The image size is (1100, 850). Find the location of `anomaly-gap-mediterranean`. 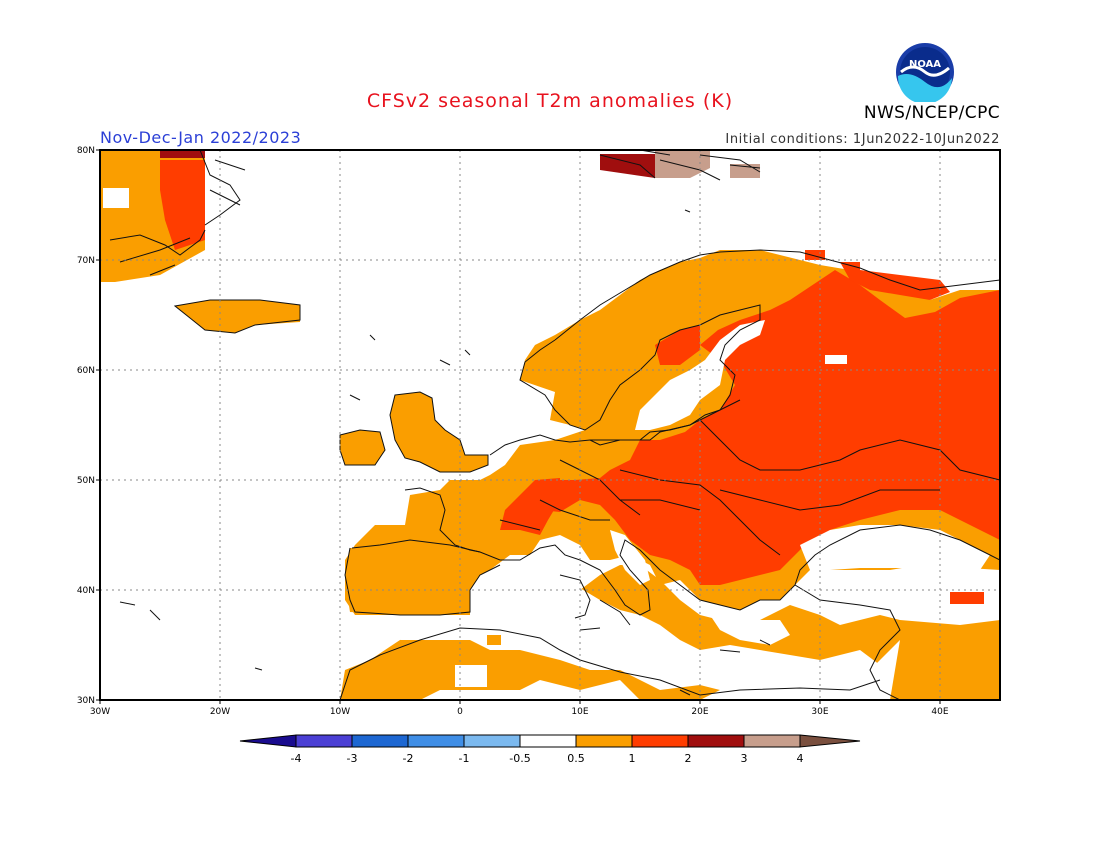

anomaly-gap-mediterranean is located at coordinates (640, 625).